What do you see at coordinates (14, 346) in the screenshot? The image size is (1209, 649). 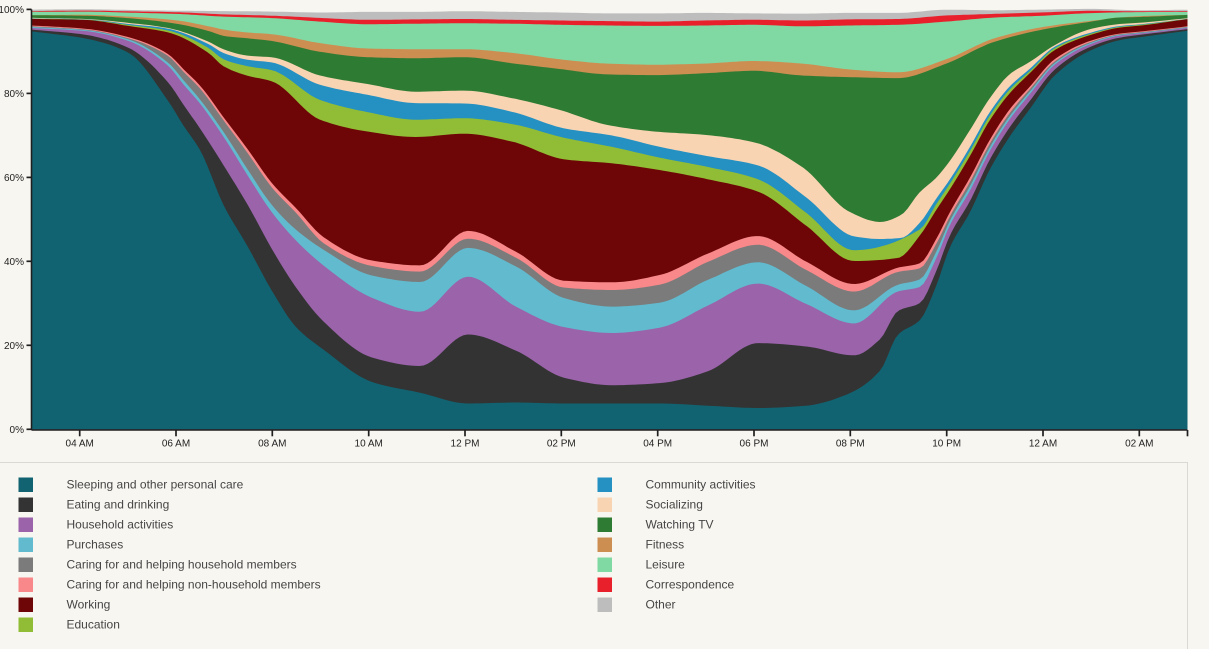 I see `svg-text: 20%` at bounding box center [14, 346].